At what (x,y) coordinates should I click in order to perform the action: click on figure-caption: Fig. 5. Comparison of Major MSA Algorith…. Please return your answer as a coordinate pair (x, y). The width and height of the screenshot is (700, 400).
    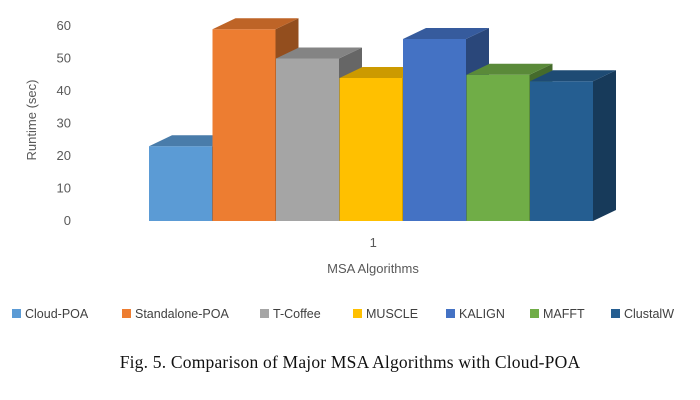
    Looking at the image, I should click on (350, 362).